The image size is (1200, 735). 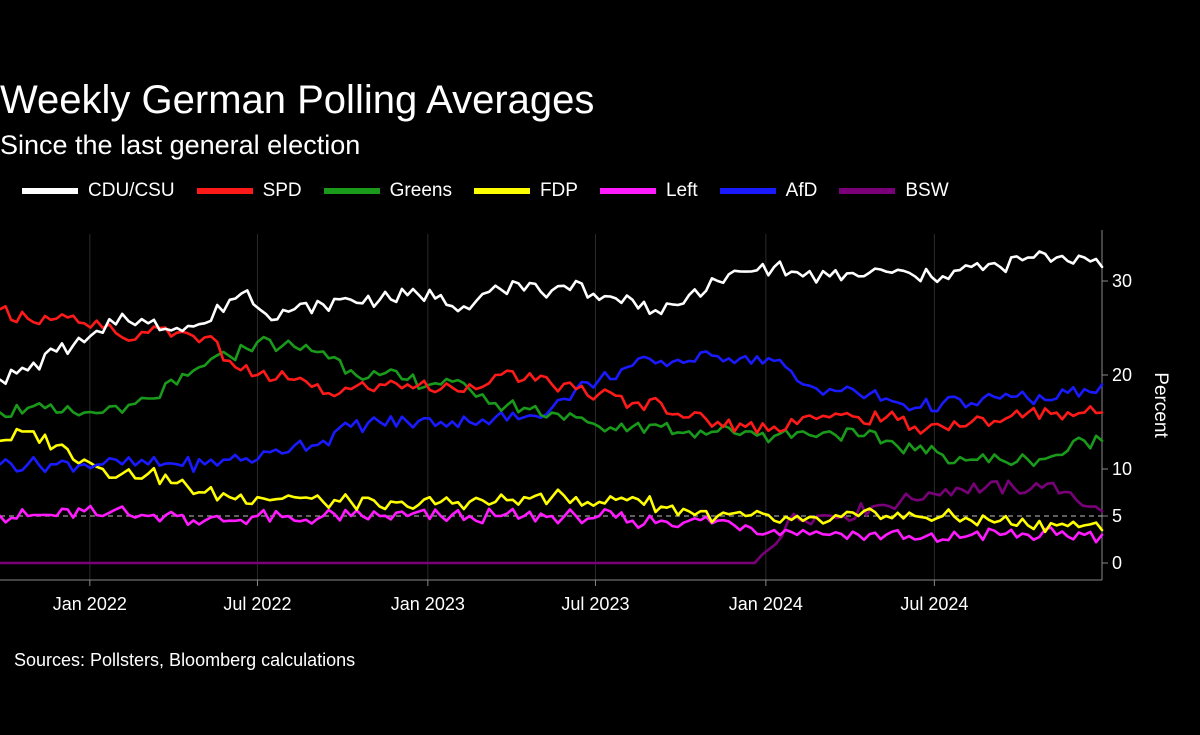 I want to click on chart-title: Weekly German Polling Averages, so click(x=297, y=100).